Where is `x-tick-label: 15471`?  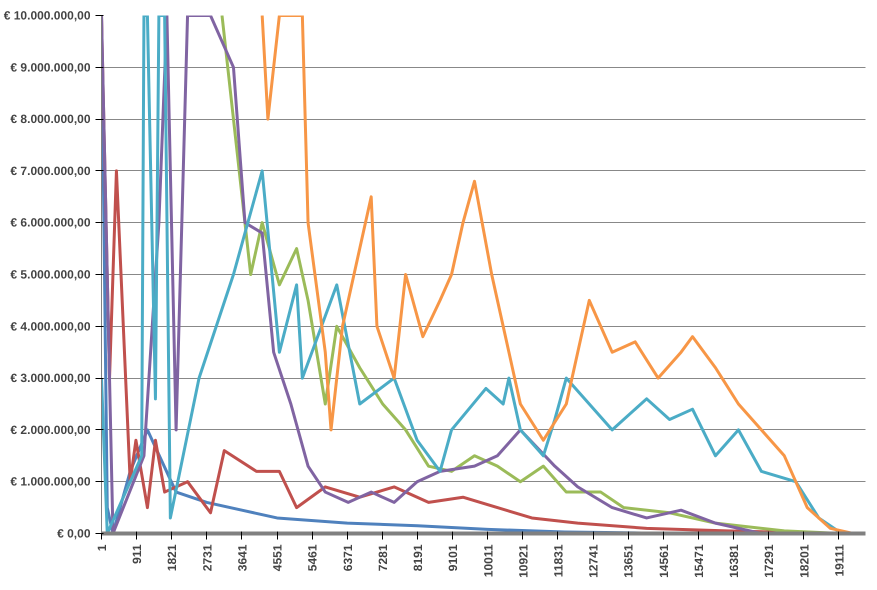
x-tick-label: 15471 is located at coordinates (699, 561).